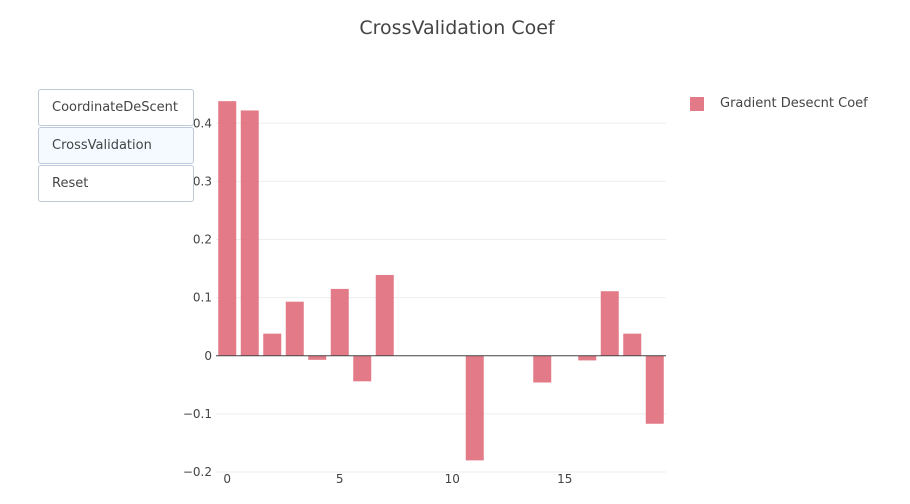 The height and width of the screenshot is (504, 910). I want to click on x-tick-label: 5, so click(340, 479).